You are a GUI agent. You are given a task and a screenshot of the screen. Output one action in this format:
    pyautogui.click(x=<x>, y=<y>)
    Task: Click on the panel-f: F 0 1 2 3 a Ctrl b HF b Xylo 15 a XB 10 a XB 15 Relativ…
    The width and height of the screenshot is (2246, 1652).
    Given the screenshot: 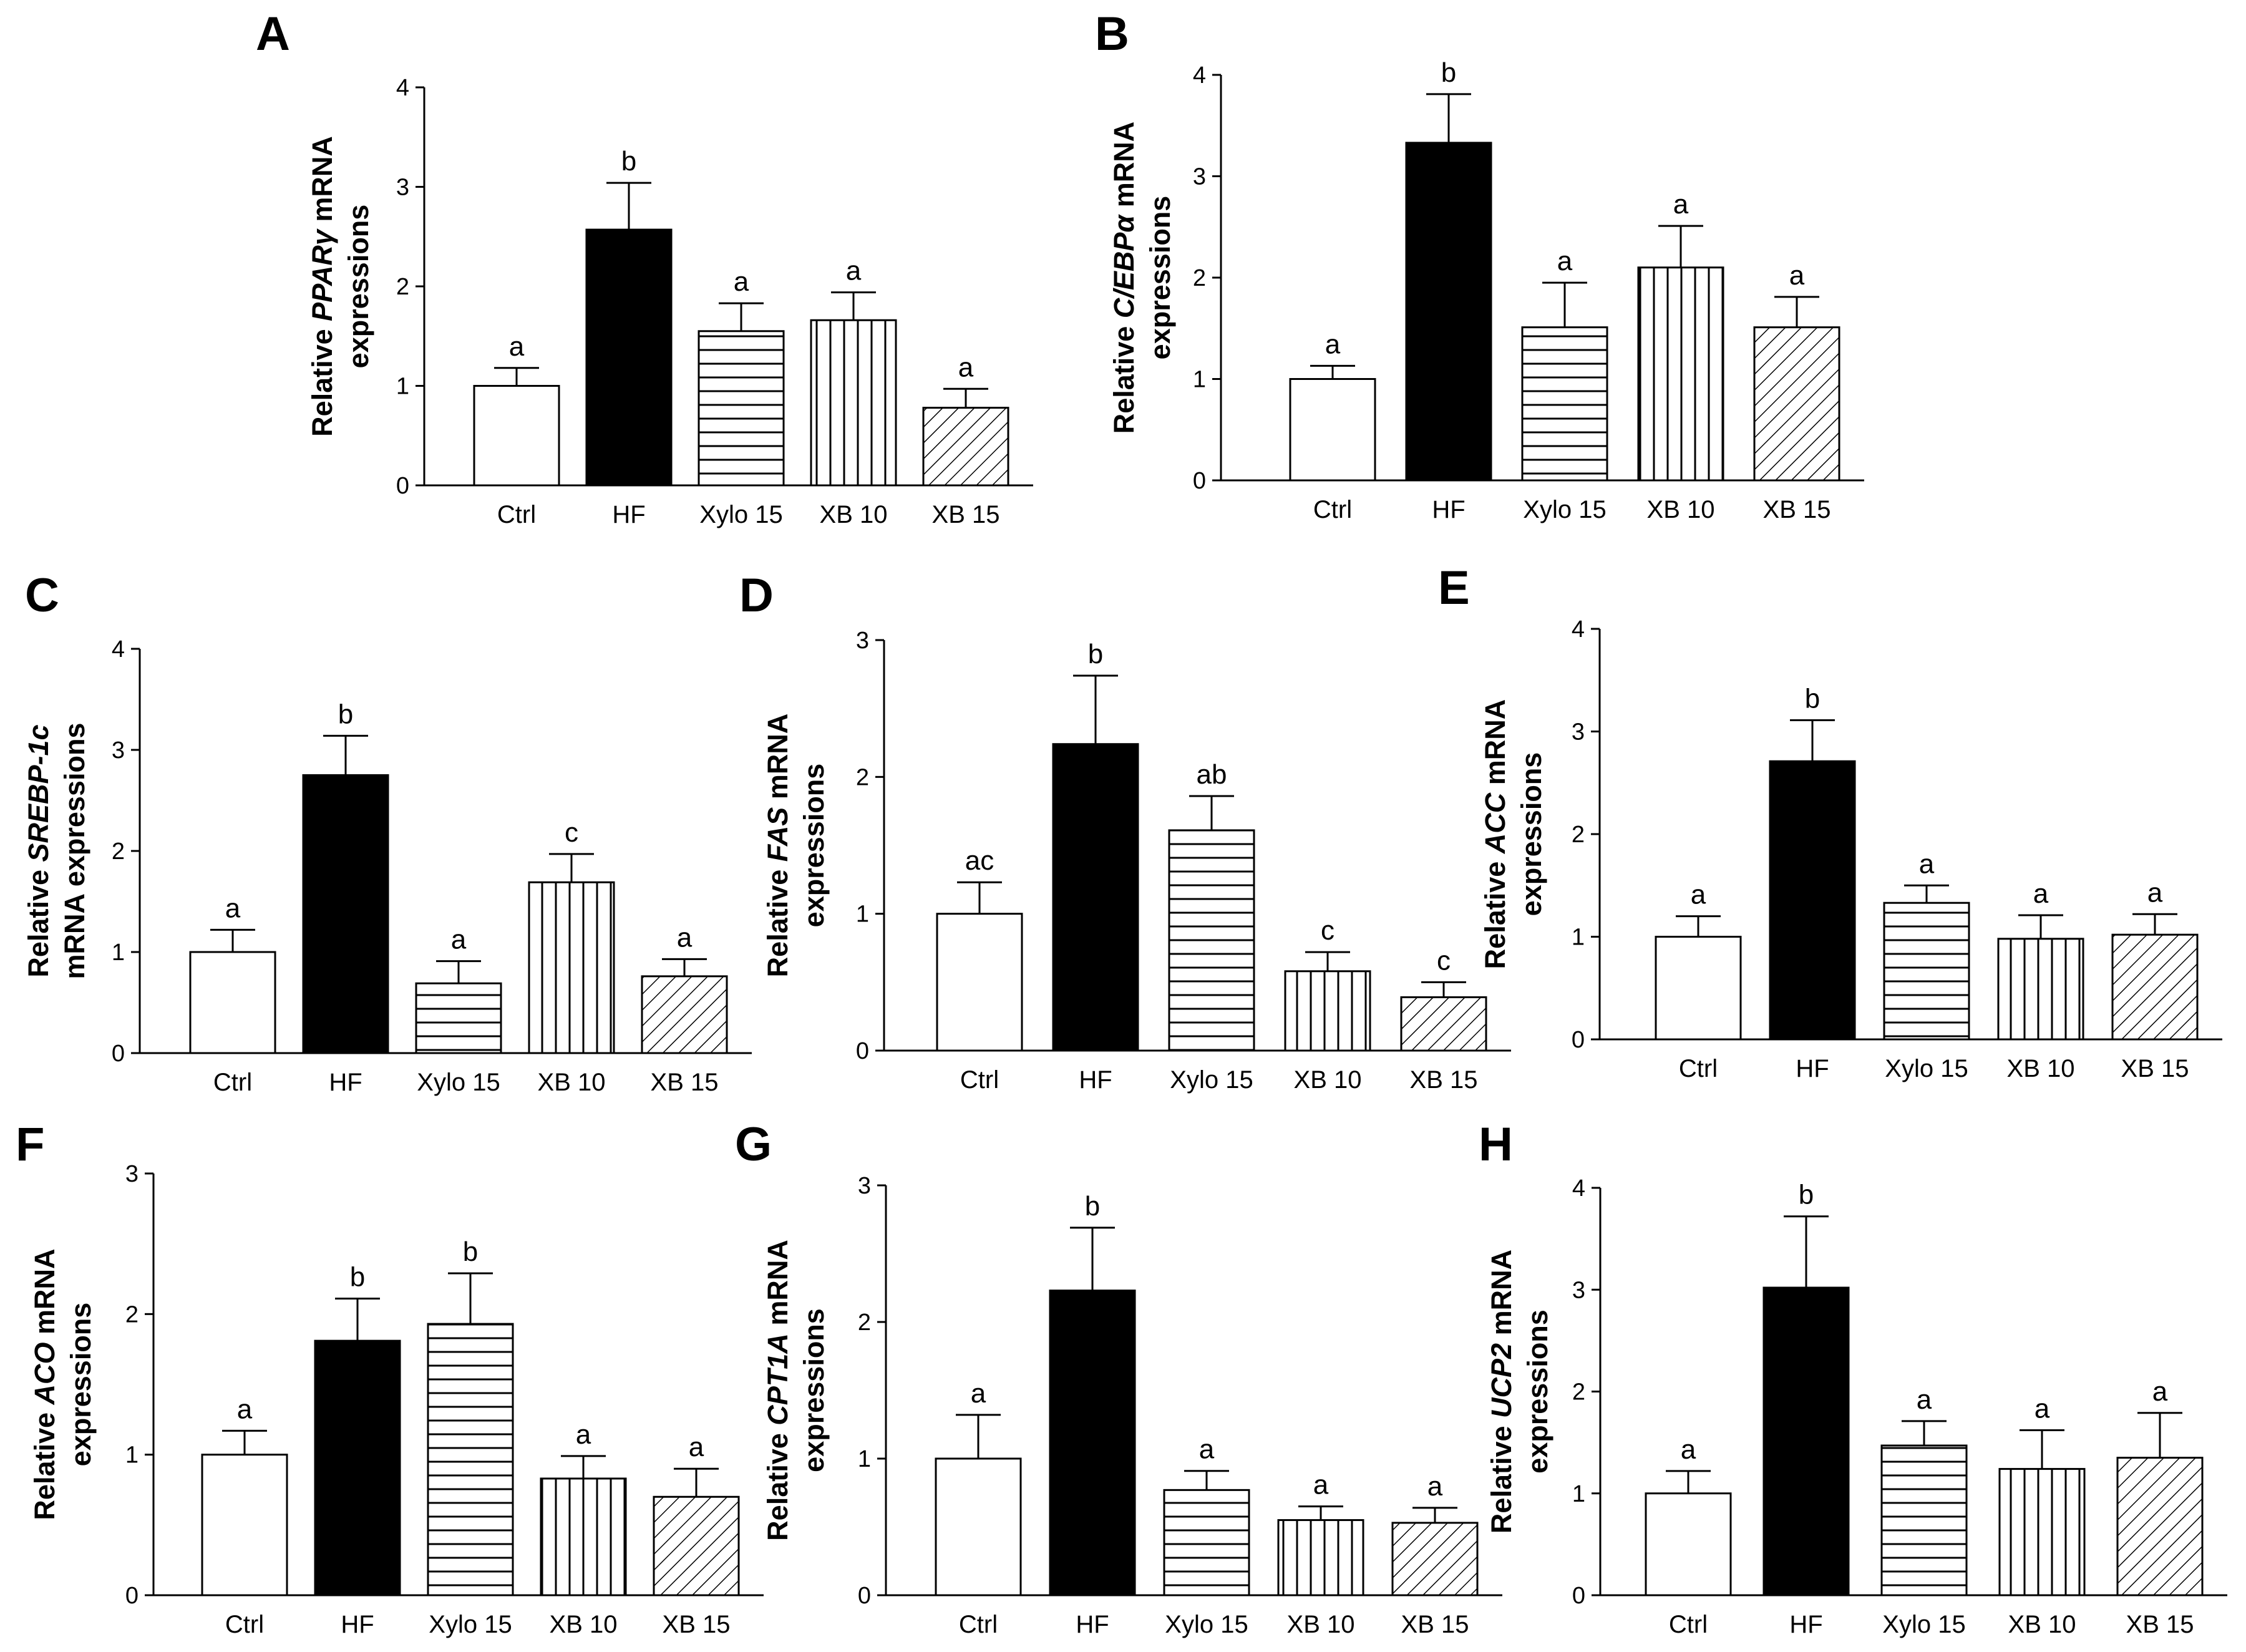 What is the action you would take?
    pyautogui.click(x=390, y=1378)
    